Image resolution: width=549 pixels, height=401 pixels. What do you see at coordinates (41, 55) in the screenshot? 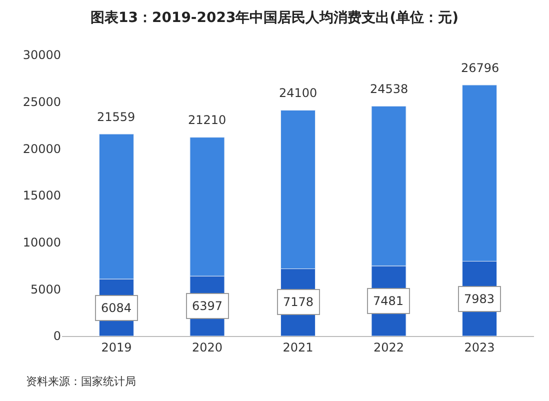
I see `y-tick-label: 30000` at bounding box center [41, 55].